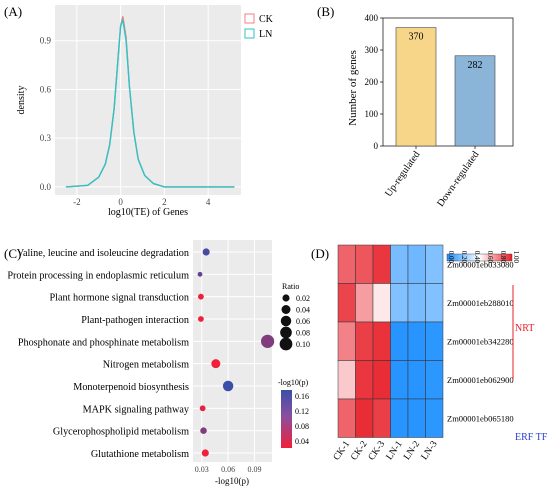 The width and height of the screenshot is (550, 487). I want to click on panel-c-x-axis-label: -log10(p), so click(232, 481).